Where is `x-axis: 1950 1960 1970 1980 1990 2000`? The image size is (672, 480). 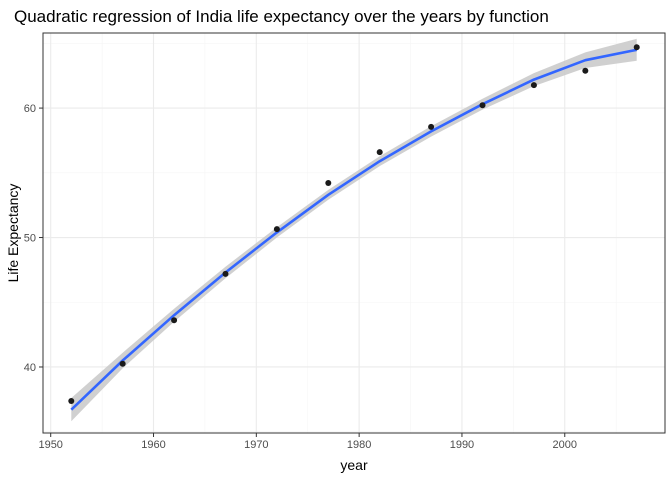
x-axis: 1950 1960 1970 1980 1990 2000 is located at coordinates (307, 442).